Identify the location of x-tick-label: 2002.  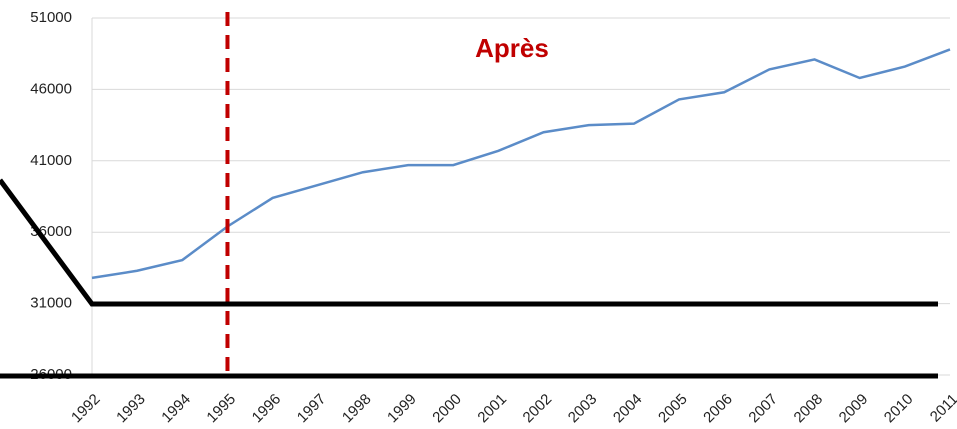
(538, 409).